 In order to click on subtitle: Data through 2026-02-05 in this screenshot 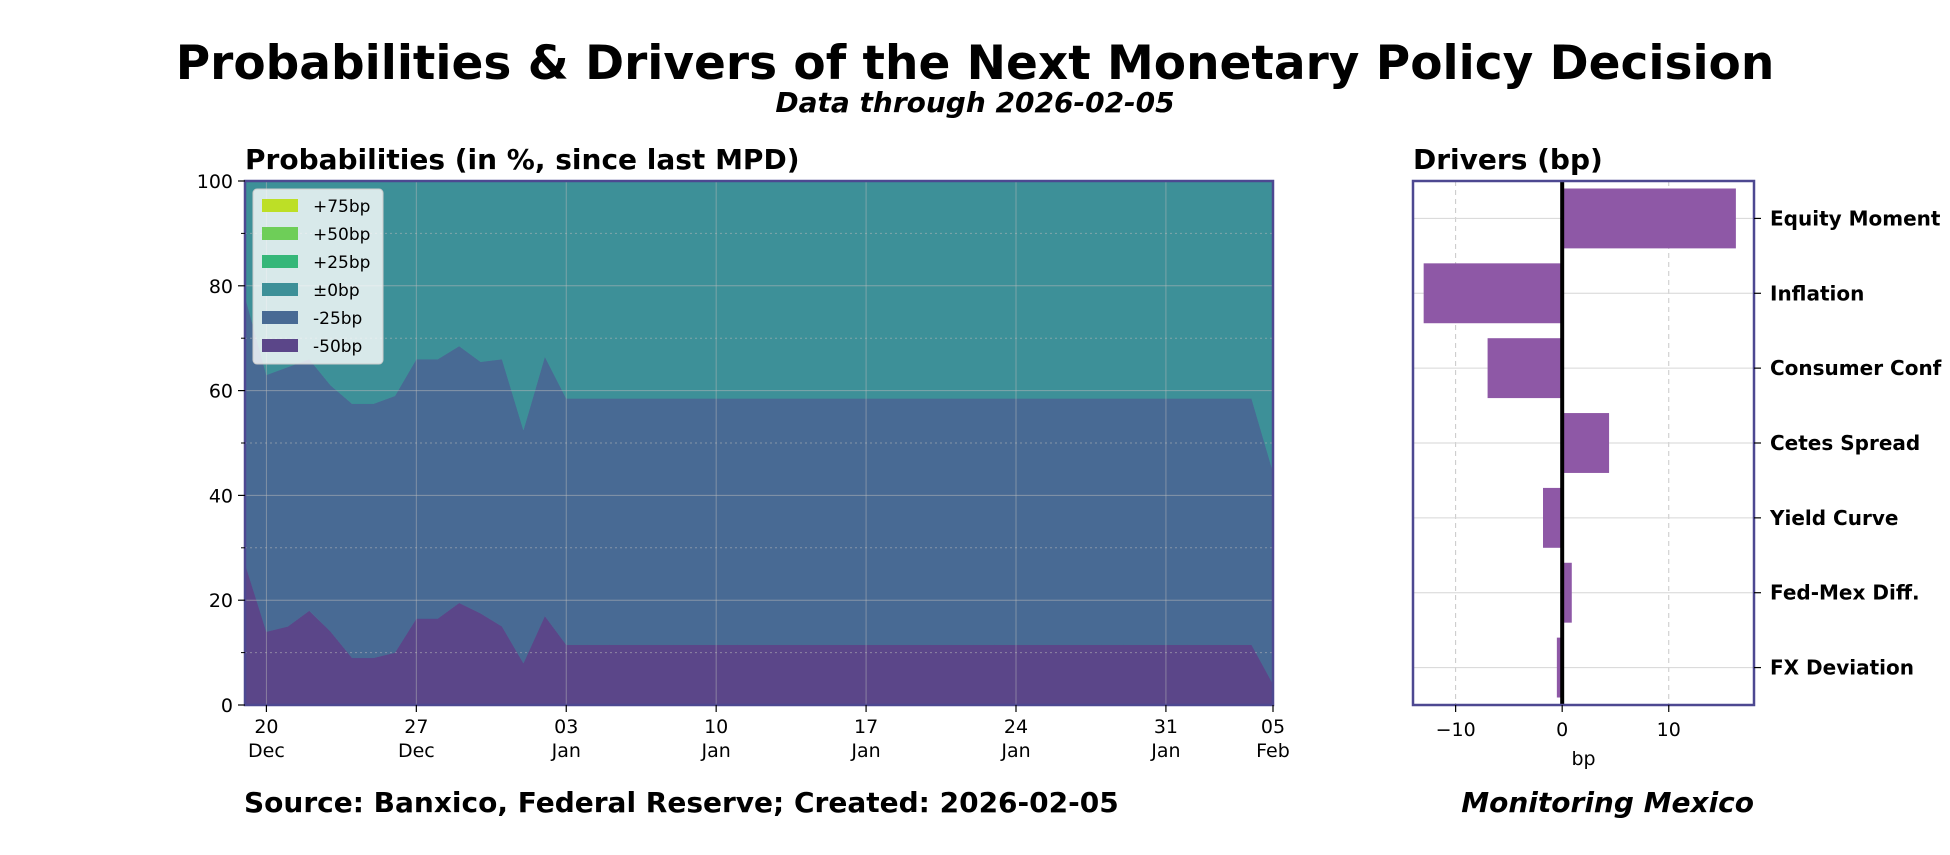, I will do `click(975, 102)`.